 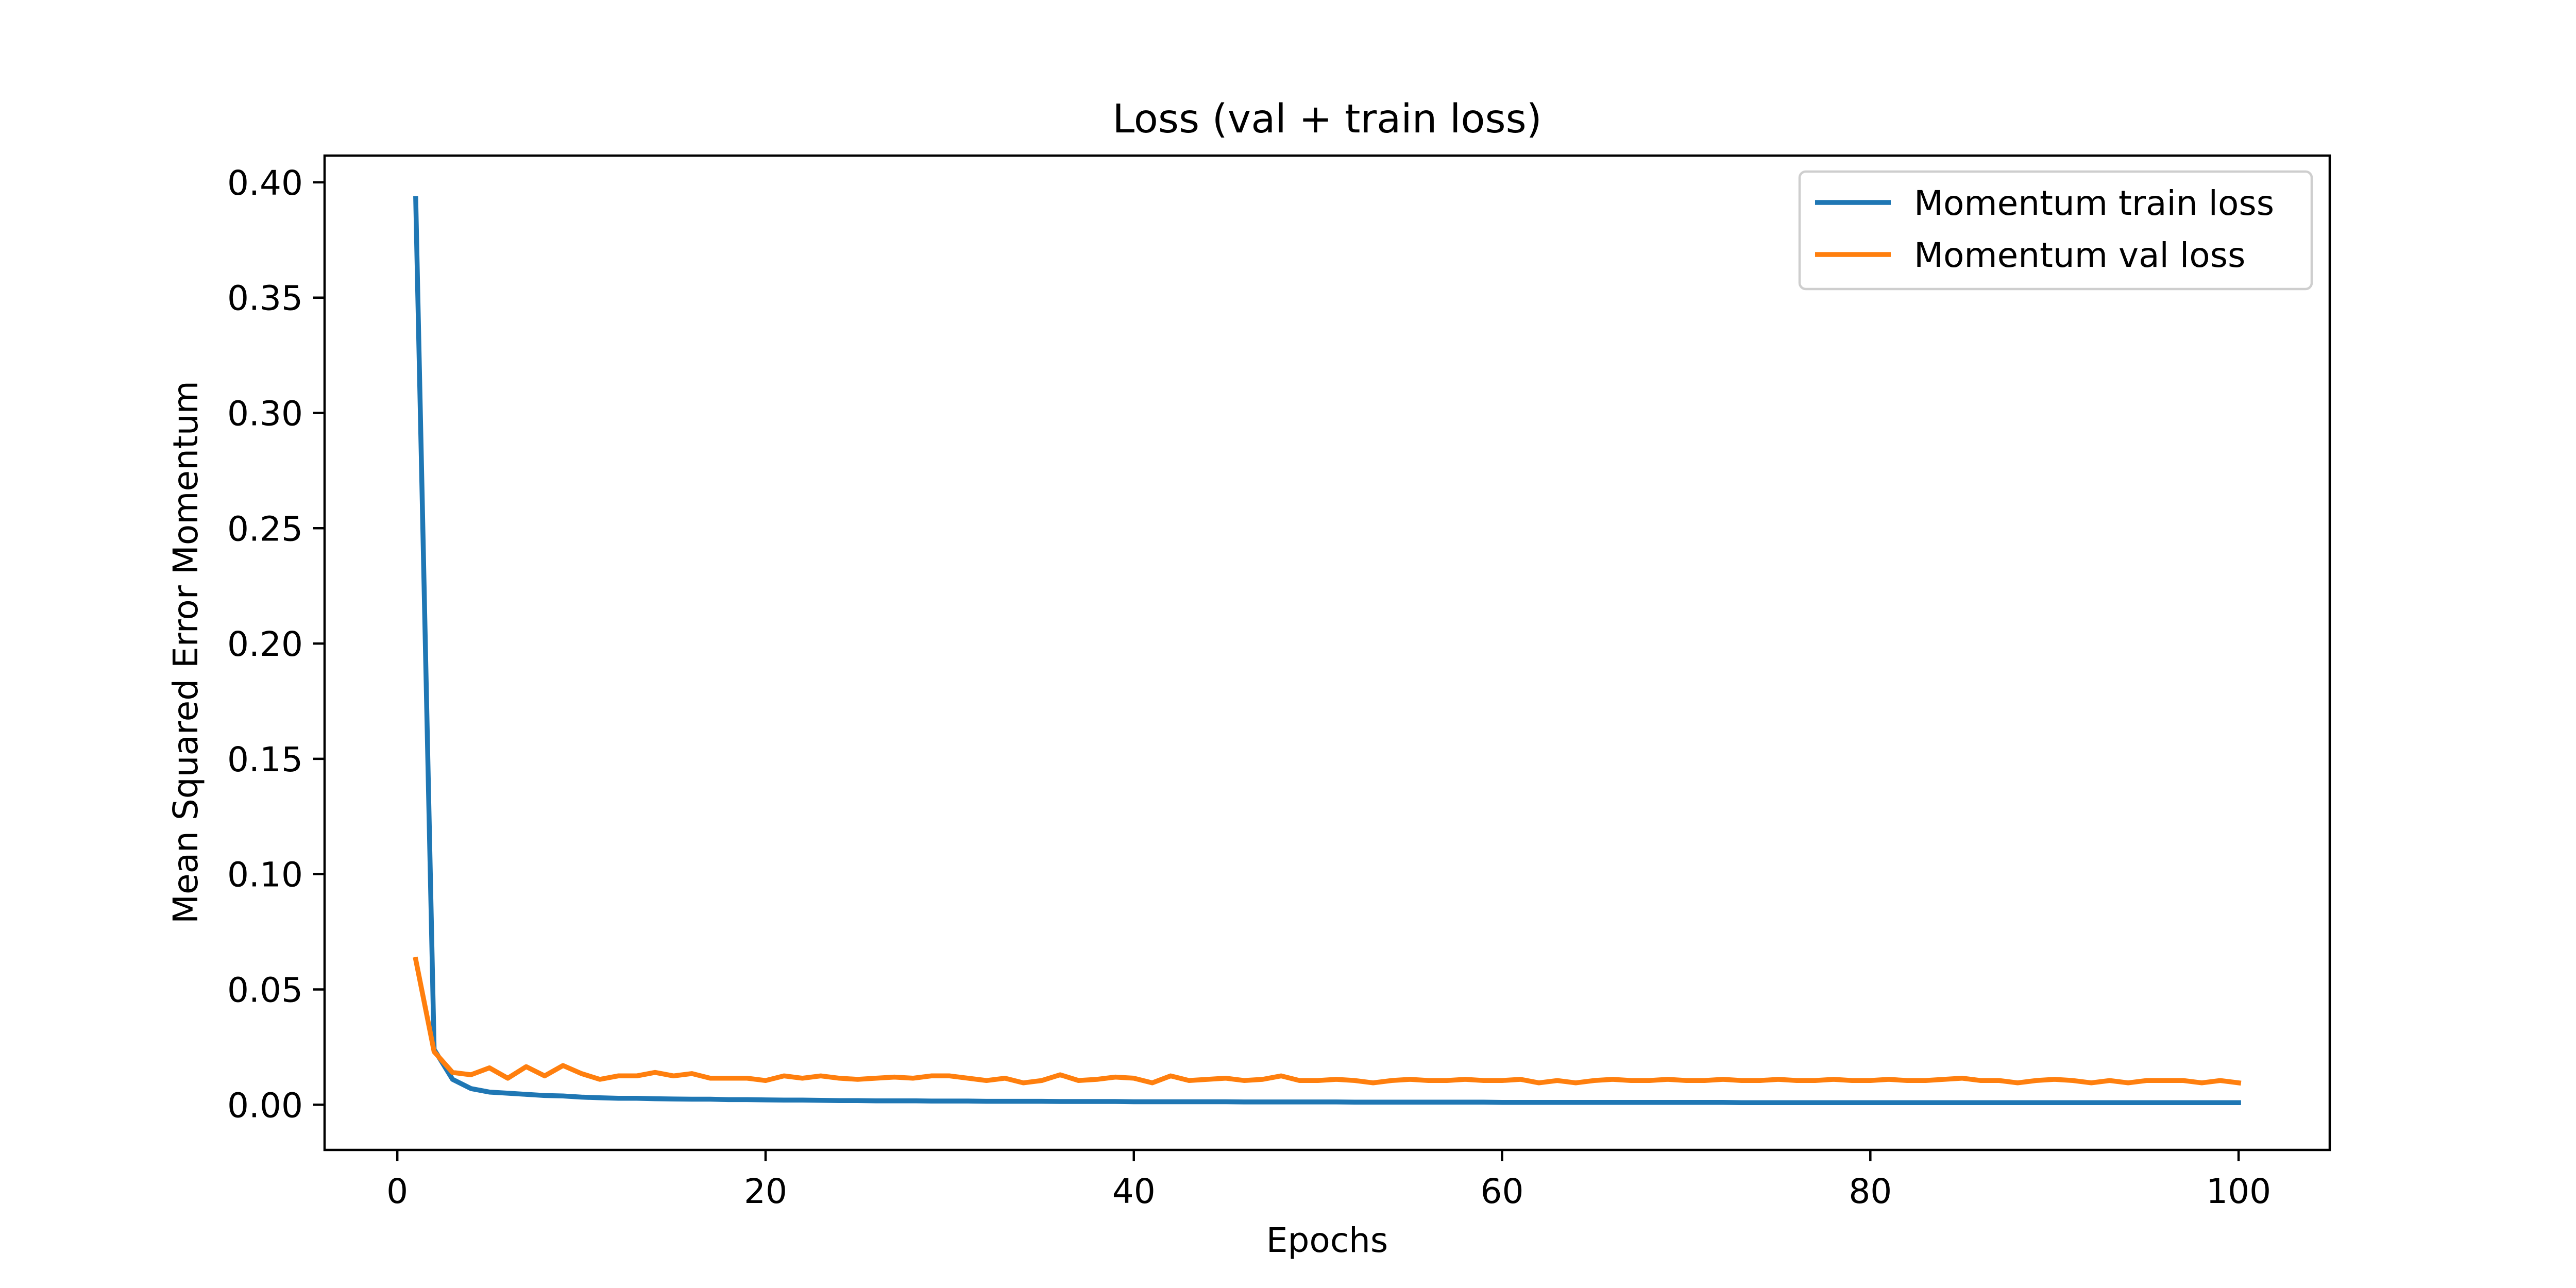 What do you see at coordinates (265, 298) in the screenshot?
I see `y-tick-label: 0.35` at bounding box center [265, 298].